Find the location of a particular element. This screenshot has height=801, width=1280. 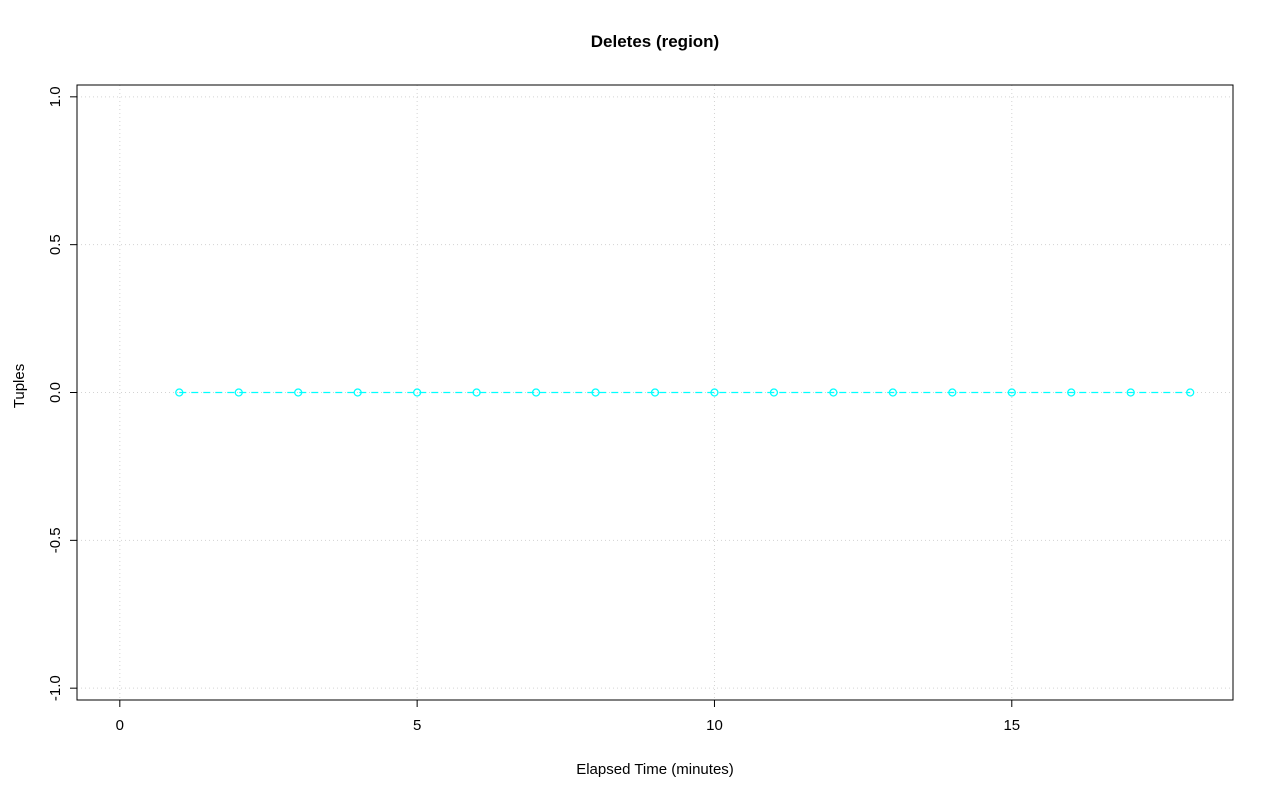

y-axis-tick-label: -1.0 is located at coordinates (55, 688).